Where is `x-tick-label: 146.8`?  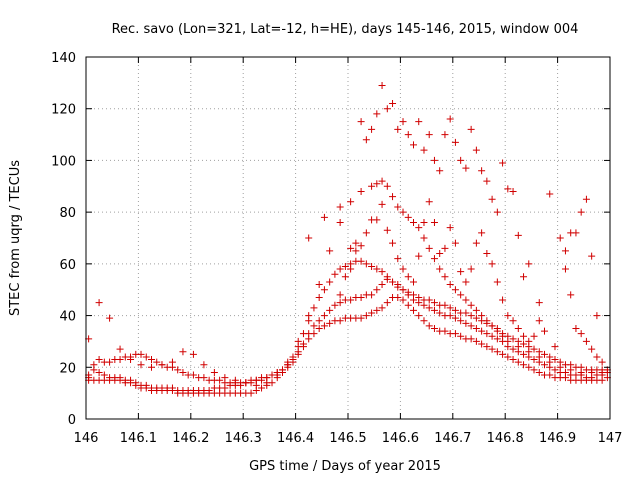
x-tick-label: 146.8 is located at coordinates (505, 438).